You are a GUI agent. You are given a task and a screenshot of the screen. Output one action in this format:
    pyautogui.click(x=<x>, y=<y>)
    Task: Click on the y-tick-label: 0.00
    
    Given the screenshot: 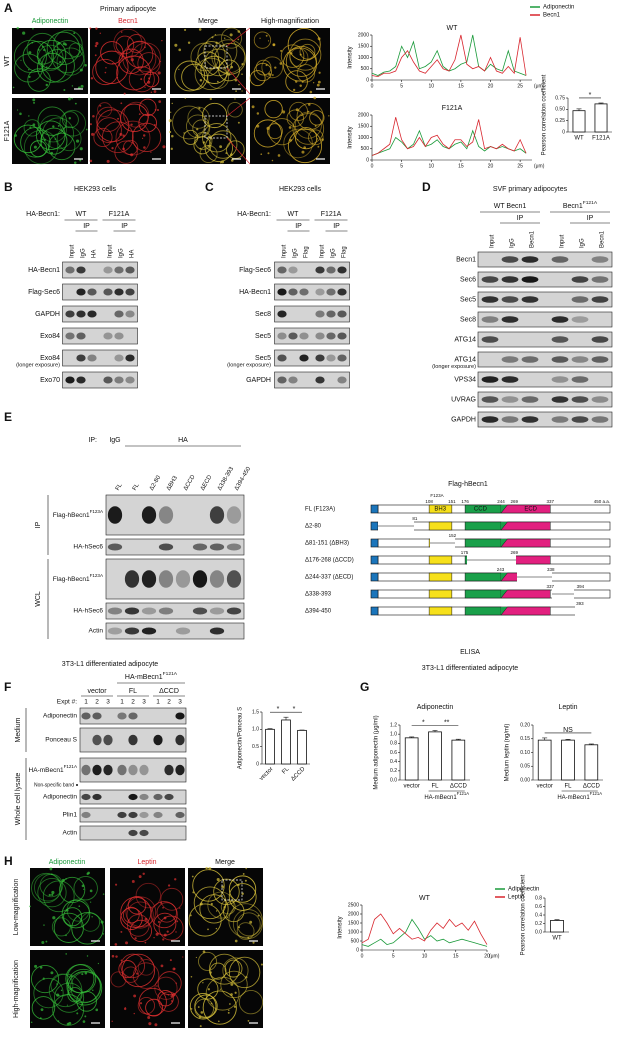 What is the action you would take?
    pyautogui.click(x=525, y=780)
    